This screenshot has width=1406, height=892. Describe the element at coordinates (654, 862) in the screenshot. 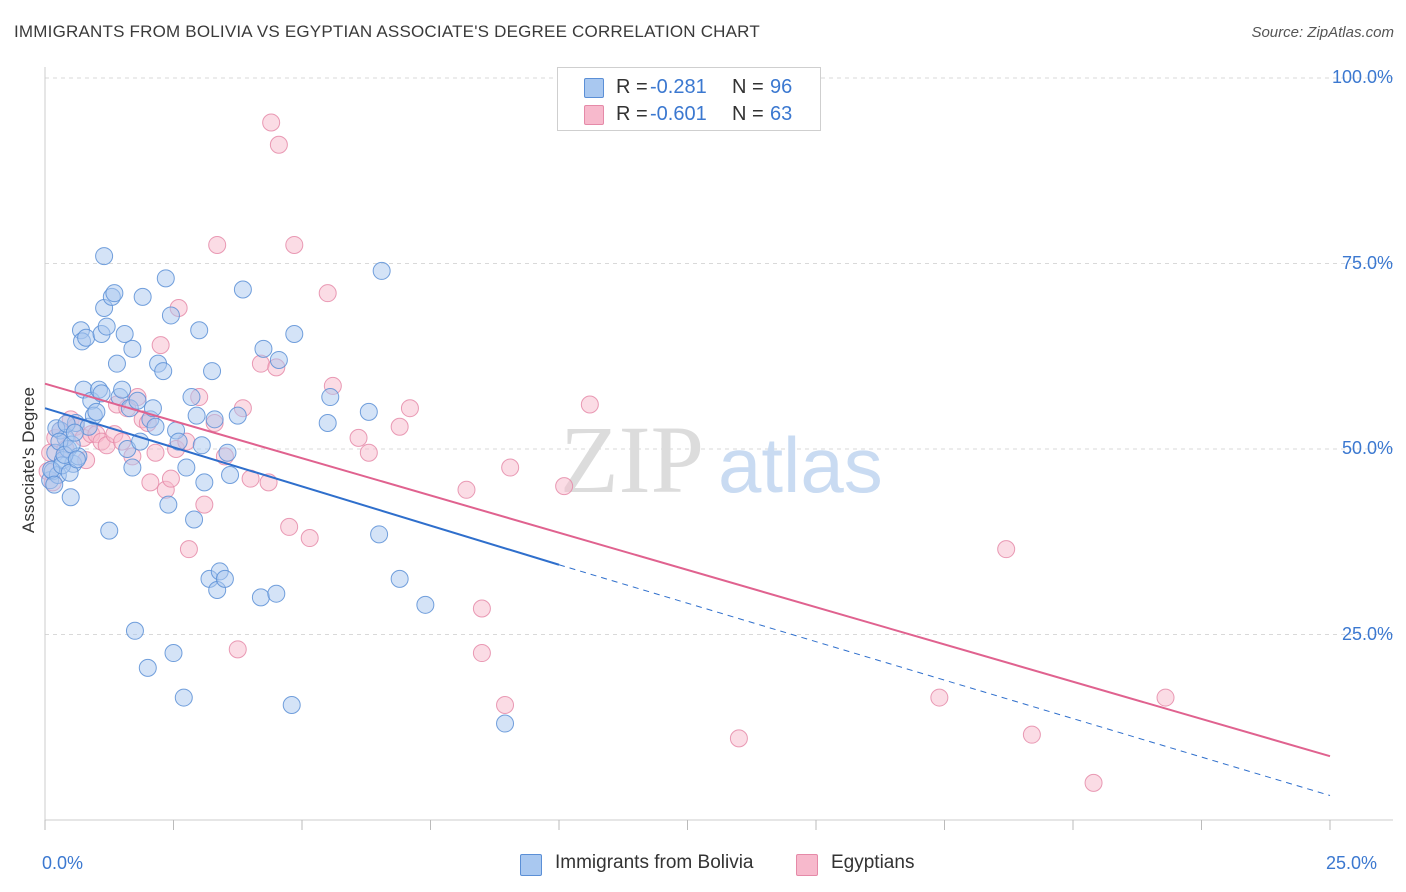

I see `legend-label: Immigrants from Bolivia` at that location.